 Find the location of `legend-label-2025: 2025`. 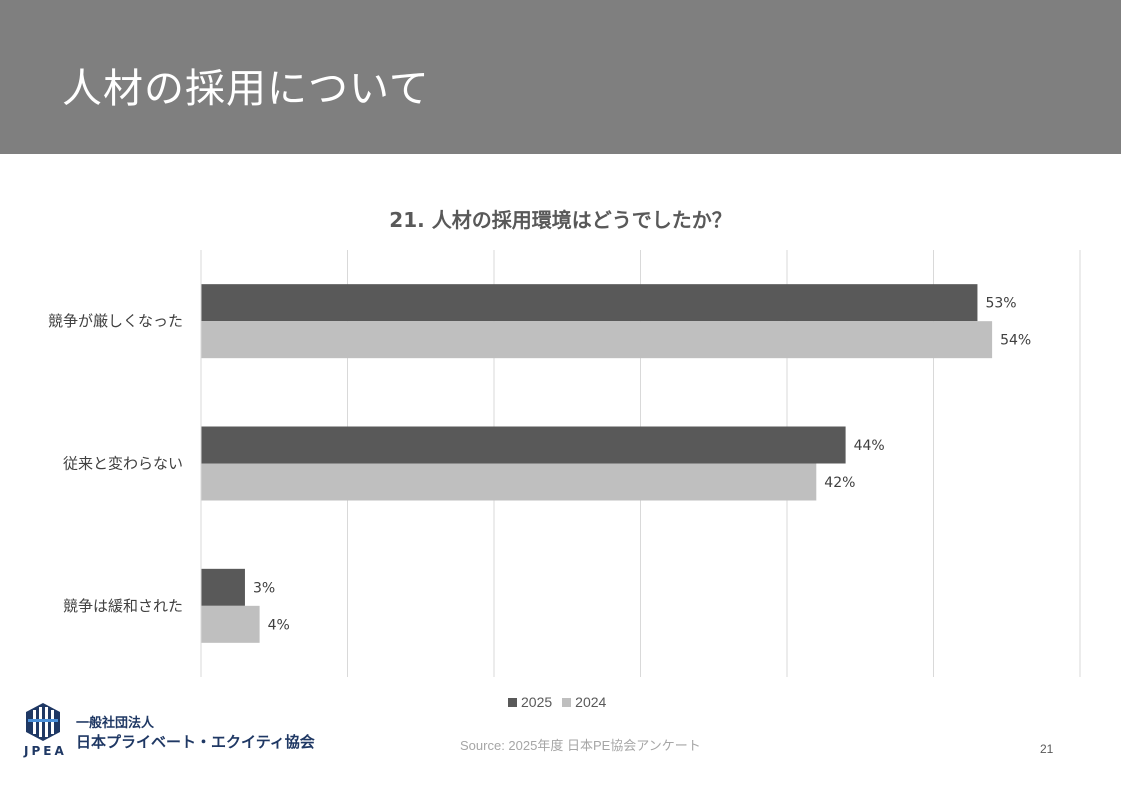

legend-label-2025: 2025 is located at coordinates (537, 702).